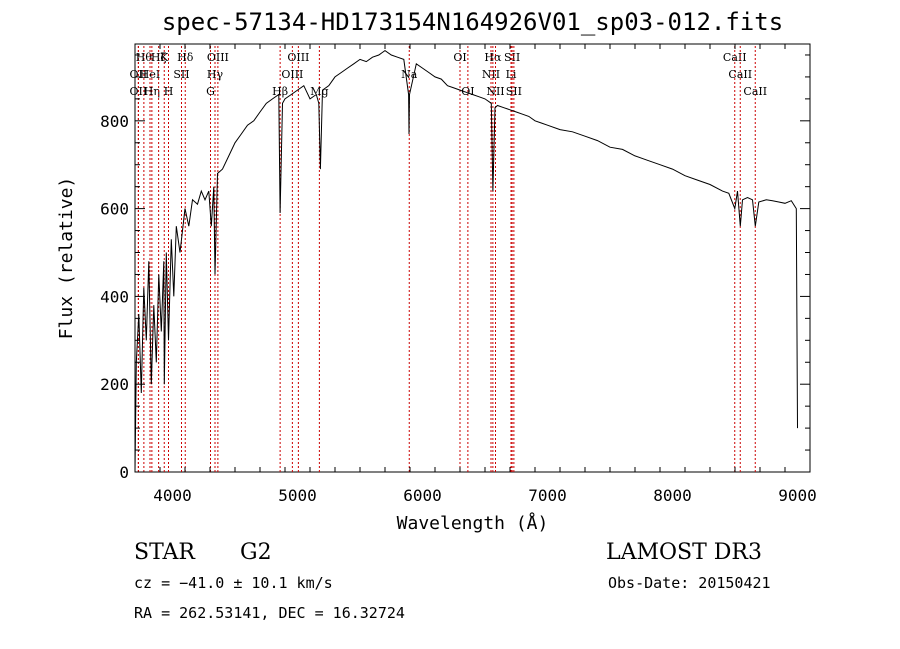 This screenshot has height=649, width=900. Describe the element at coordinates (114, 384) in the screenshot. I see `y-tick-label: 200` at that location.